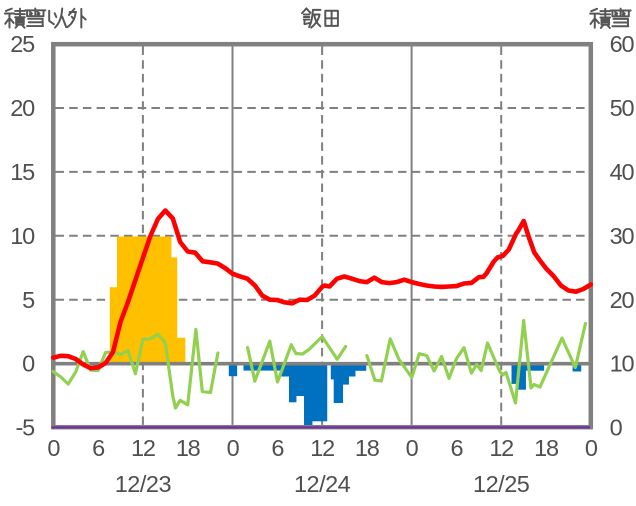  What do you see at coordinates (26, 428) in the screenshot?
I see `svg-text: -5` at bounding box center [26, 428].